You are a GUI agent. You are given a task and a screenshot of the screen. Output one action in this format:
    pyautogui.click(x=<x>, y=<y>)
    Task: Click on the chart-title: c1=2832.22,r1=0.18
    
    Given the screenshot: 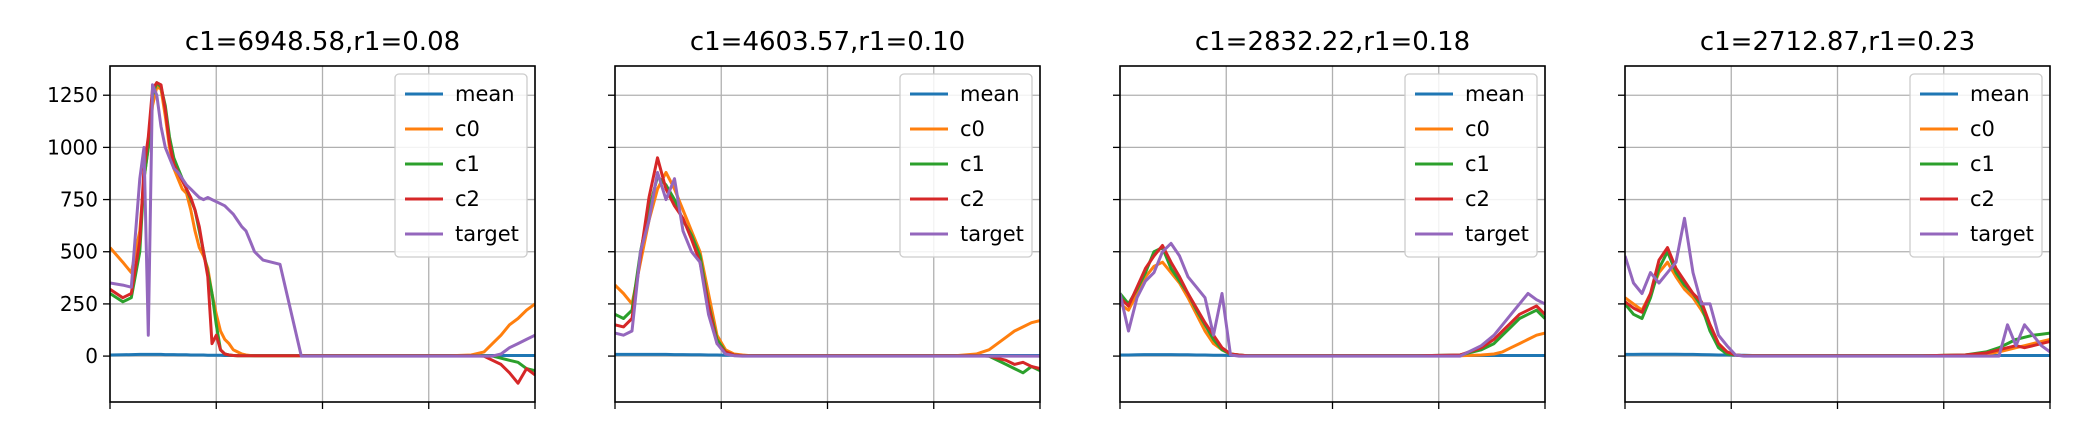 What is the action you would take?
    pyautogui.click(x=1332, y=42)
    